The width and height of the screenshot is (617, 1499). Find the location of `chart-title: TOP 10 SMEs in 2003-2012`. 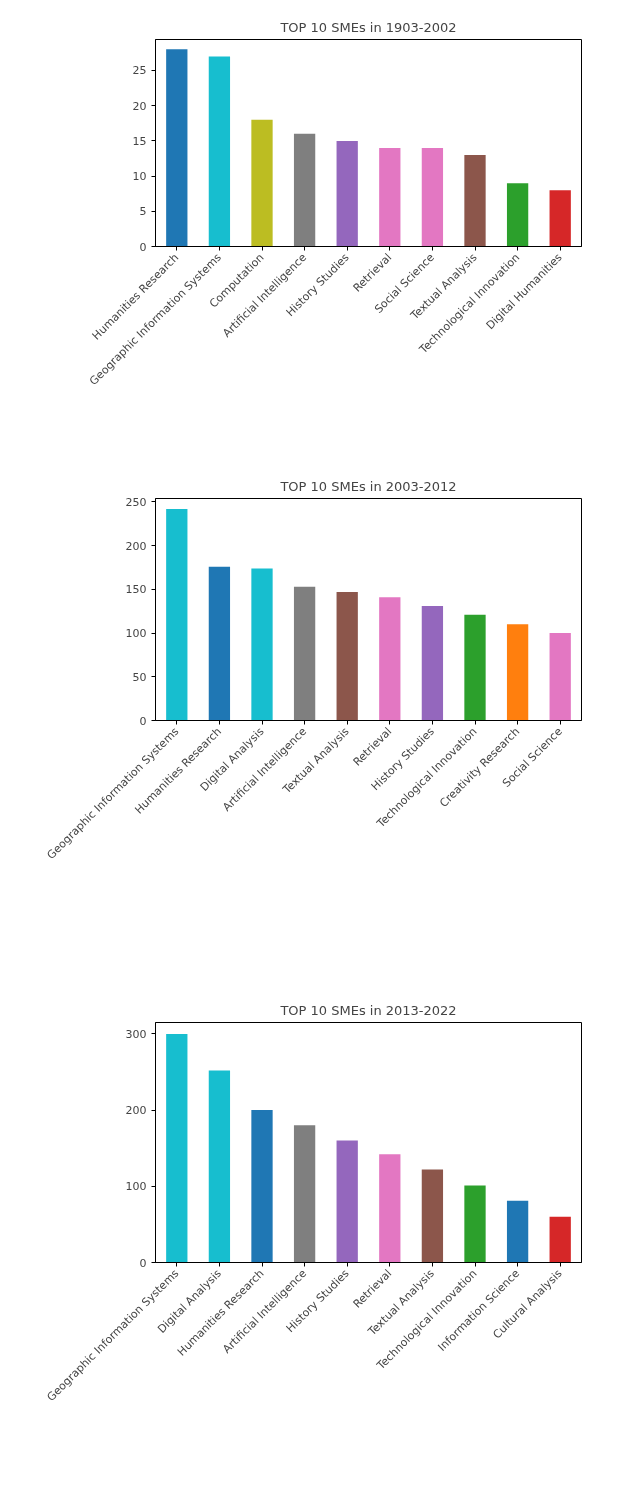

chart-title: TOP 10 SMEs in 2003-2012 is located at coordinates (368, 486).